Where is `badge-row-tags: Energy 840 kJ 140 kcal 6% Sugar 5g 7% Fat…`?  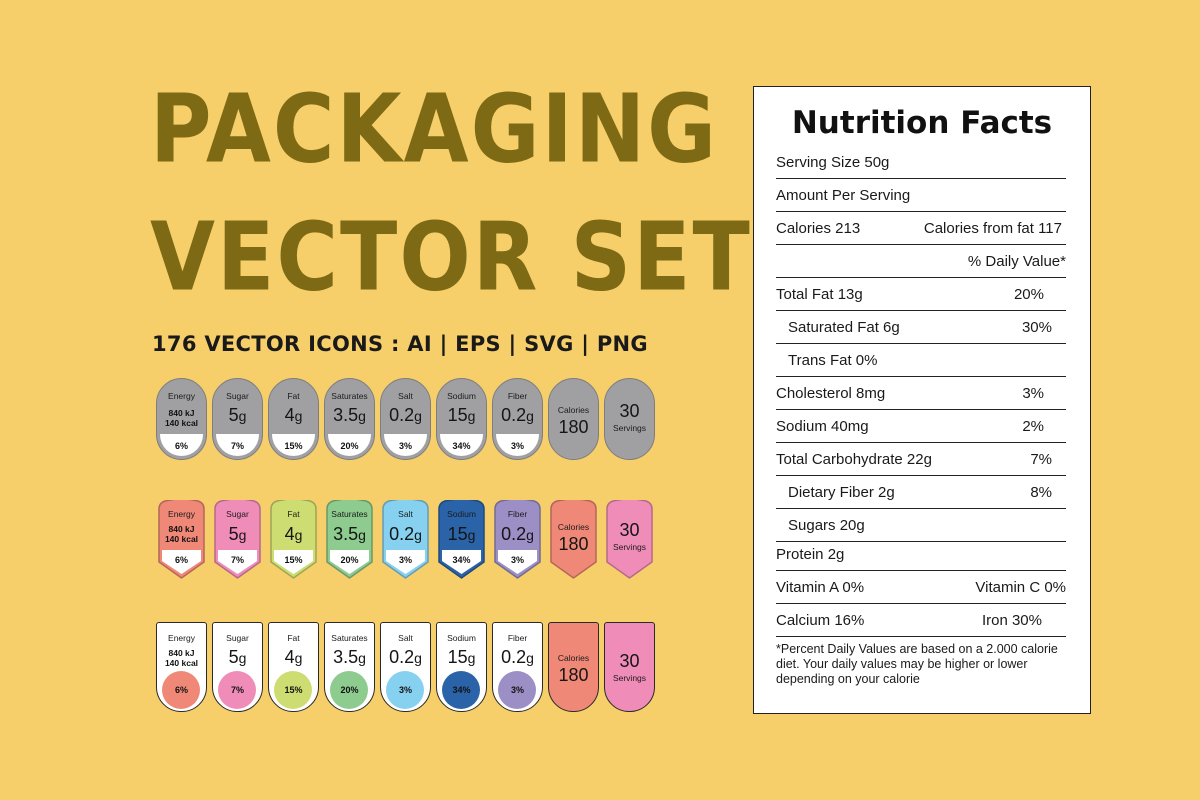
badge-row-tags: Energy 840 kJ 140 kcal 6% Sugar 5g 7% Fat… is located at coordinates (405, 667).